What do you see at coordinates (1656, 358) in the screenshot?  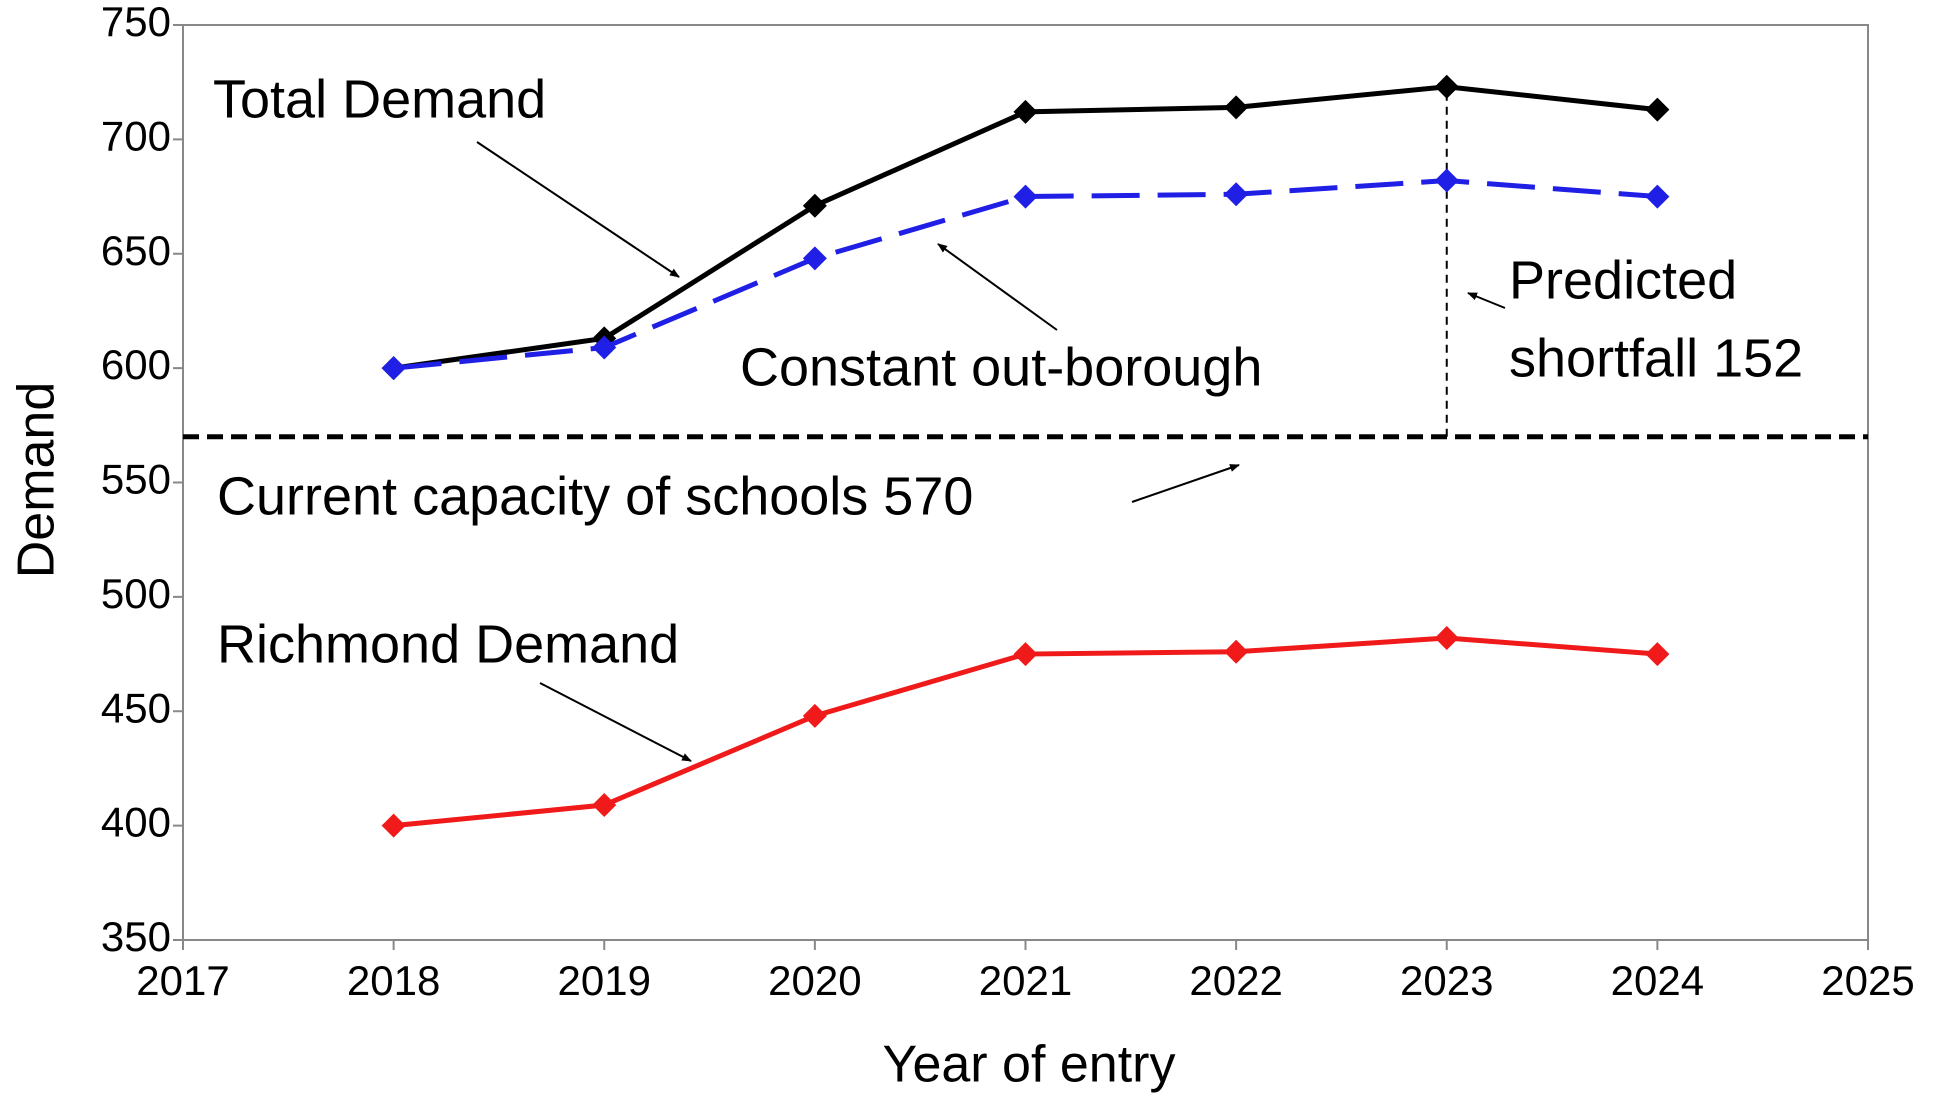 I see `annotation: shortfall 152` at bounding box center [1656, 358].